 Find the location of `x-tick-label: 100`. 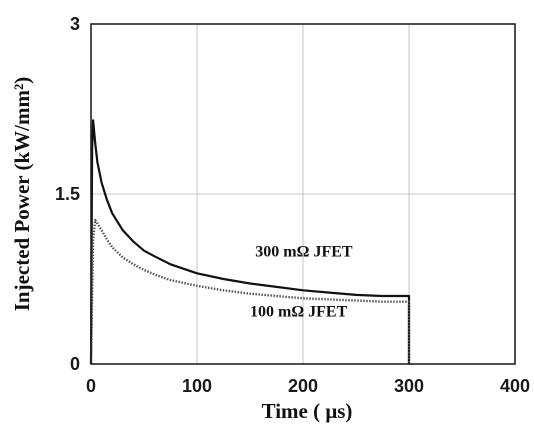

x-tick-label: 100 is located at coordinates (197, 386).